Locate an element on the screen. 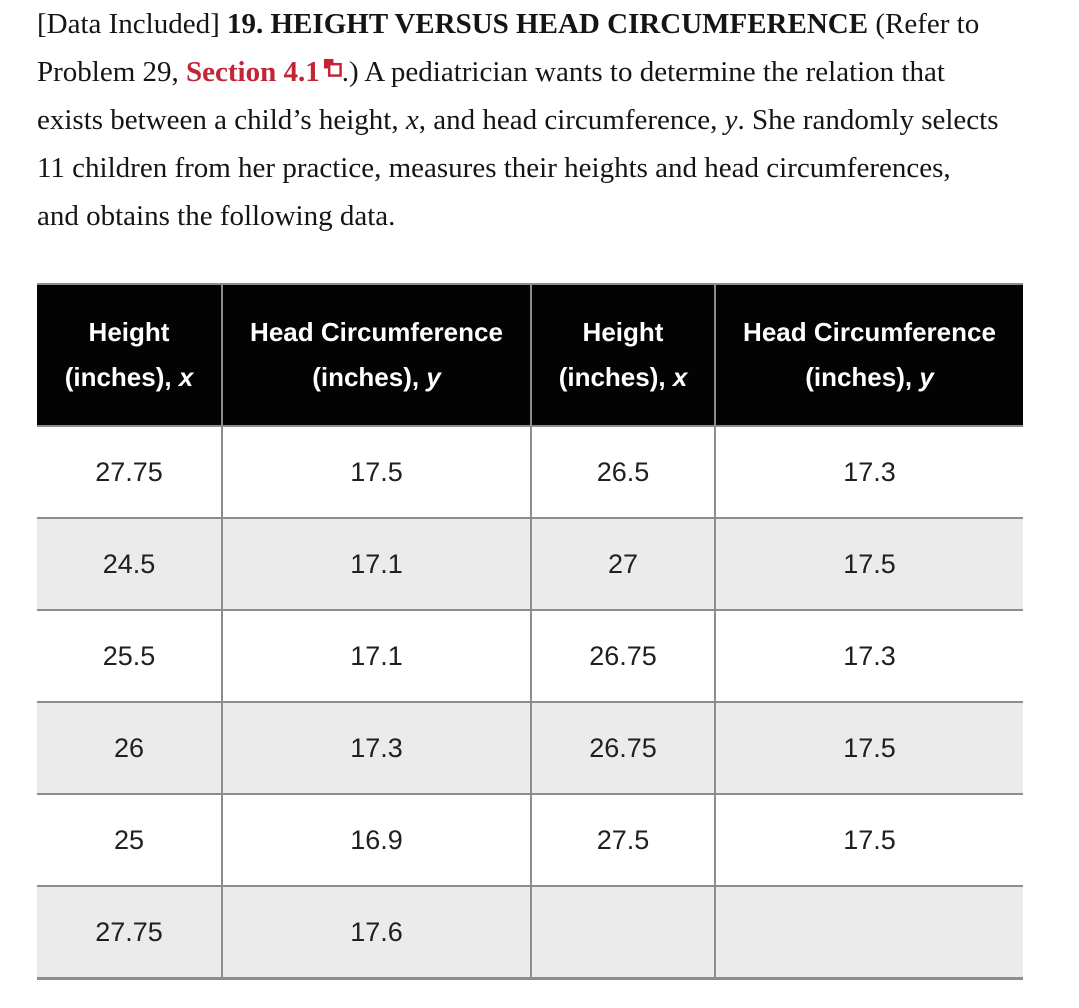 Image resolution: width=1079 pixels, height=1008 pixels. section-link: Section 4.1 is located at coordinates (264, 72).